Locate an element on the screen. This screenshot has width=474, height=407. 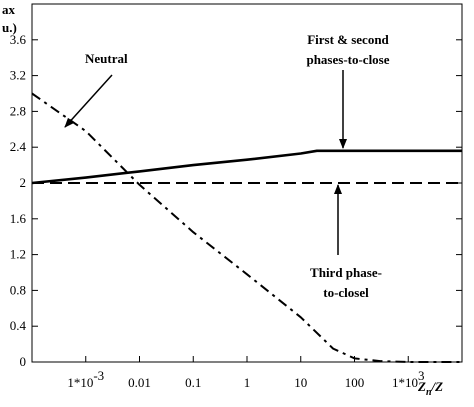
x-tick-label-base: 0.1 is located at coordinates (193, 382).